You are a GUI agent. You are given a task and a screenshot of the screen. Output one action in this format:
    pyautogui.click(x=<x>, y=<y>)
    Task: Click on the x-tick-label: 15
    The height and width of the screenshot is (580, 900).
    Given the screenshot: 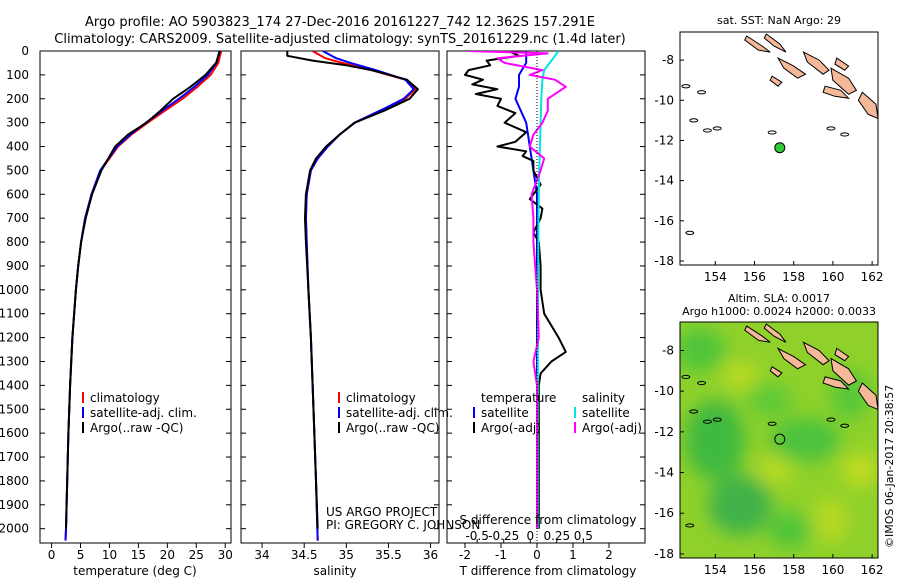 What is the action you would take?
    pyautogui.click(x=138, y=555)
    